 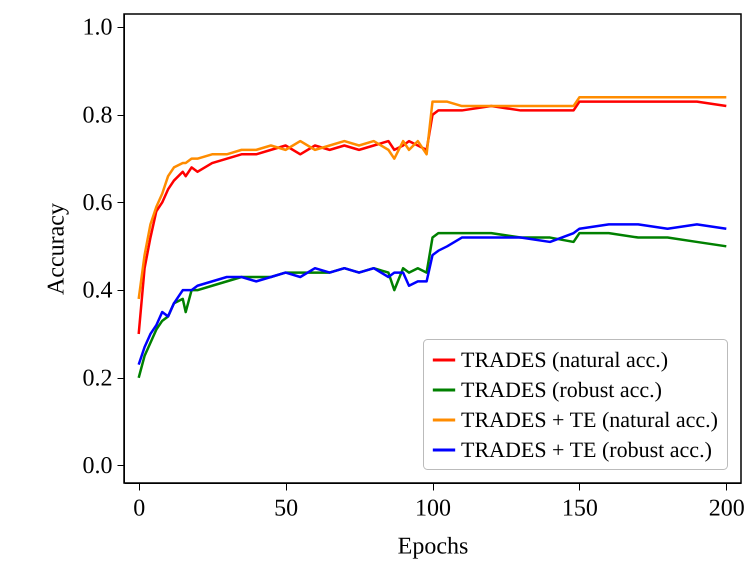 I want to click on y-tick-label: 0.6, so click(x=97, y=203).